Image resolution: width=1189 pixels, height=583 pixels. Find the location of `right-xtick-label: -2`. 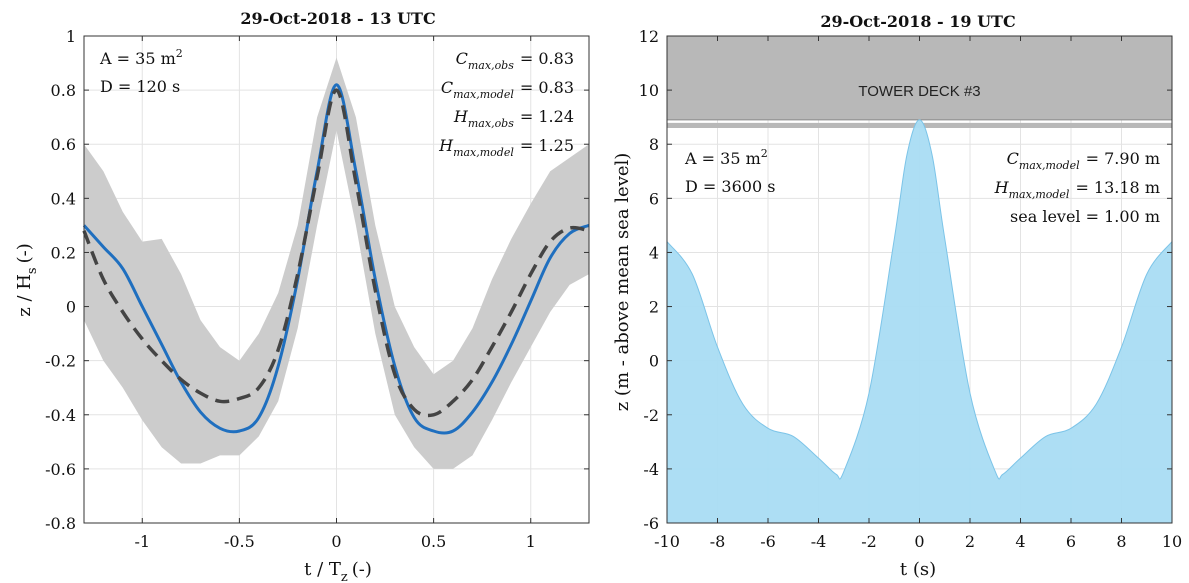

right-xtick-label: -2 is located at coordinates (869, 541).